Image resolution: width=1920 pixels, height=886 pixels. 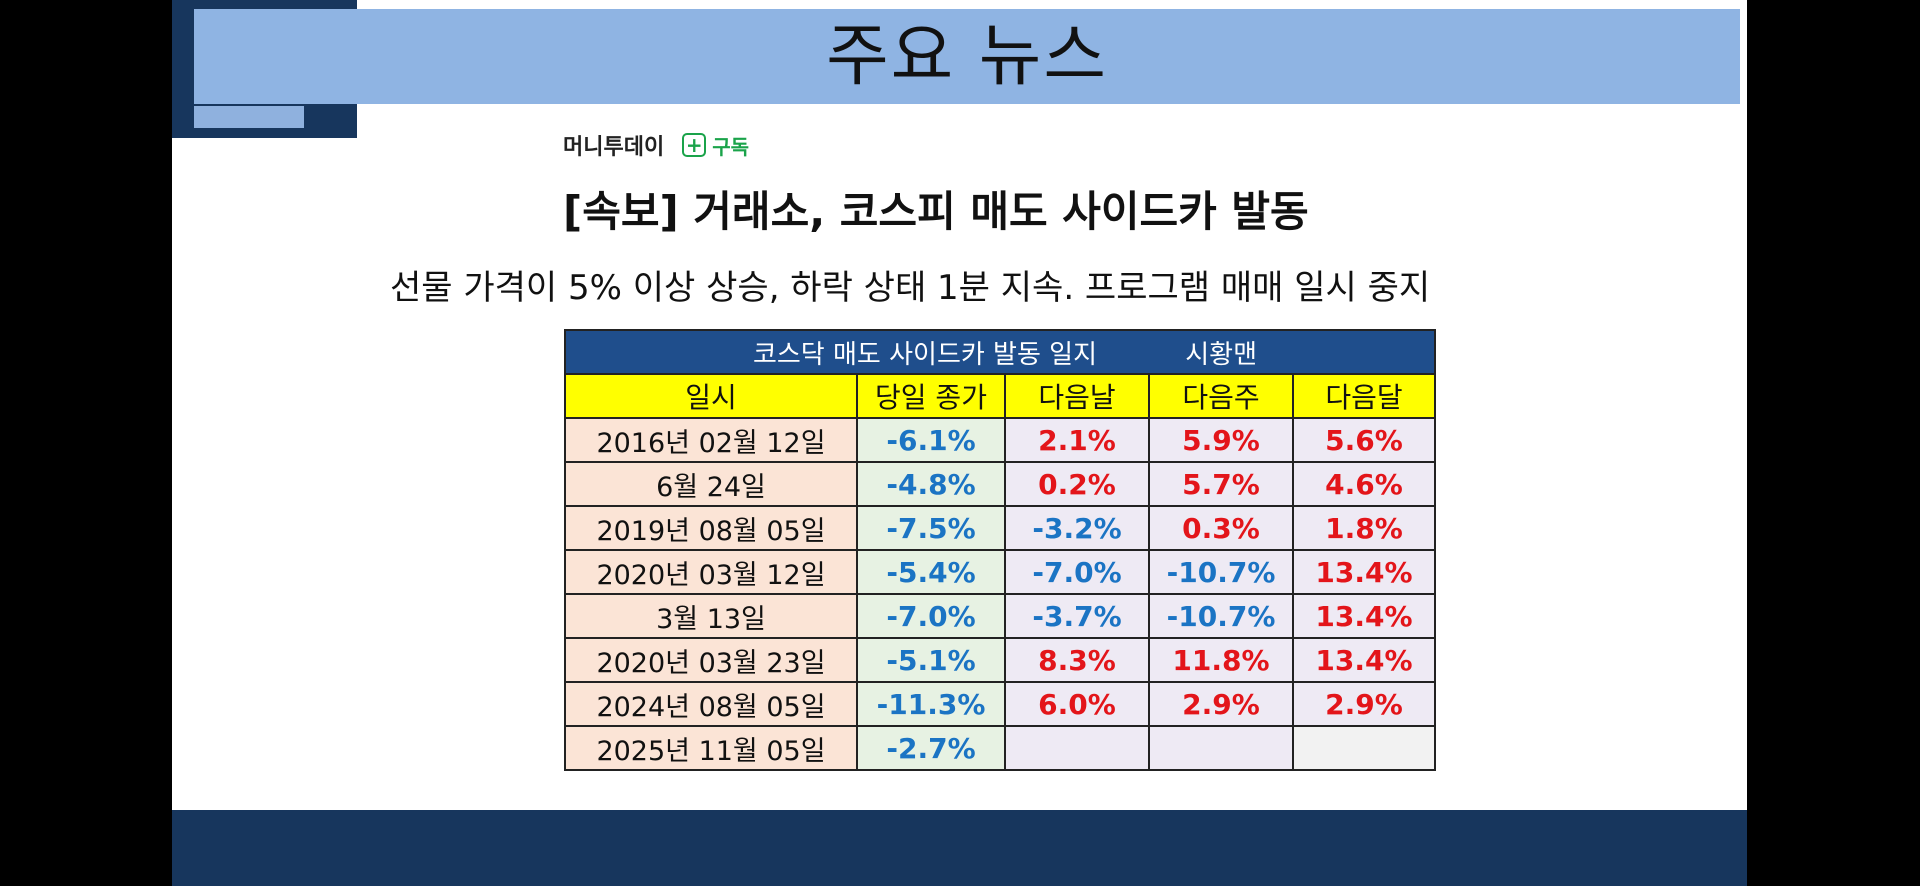 What do you see at coordinates (1077, 396) in the screenshot?
I see `column-header: 다음날` at bounding box center [1077, 396].